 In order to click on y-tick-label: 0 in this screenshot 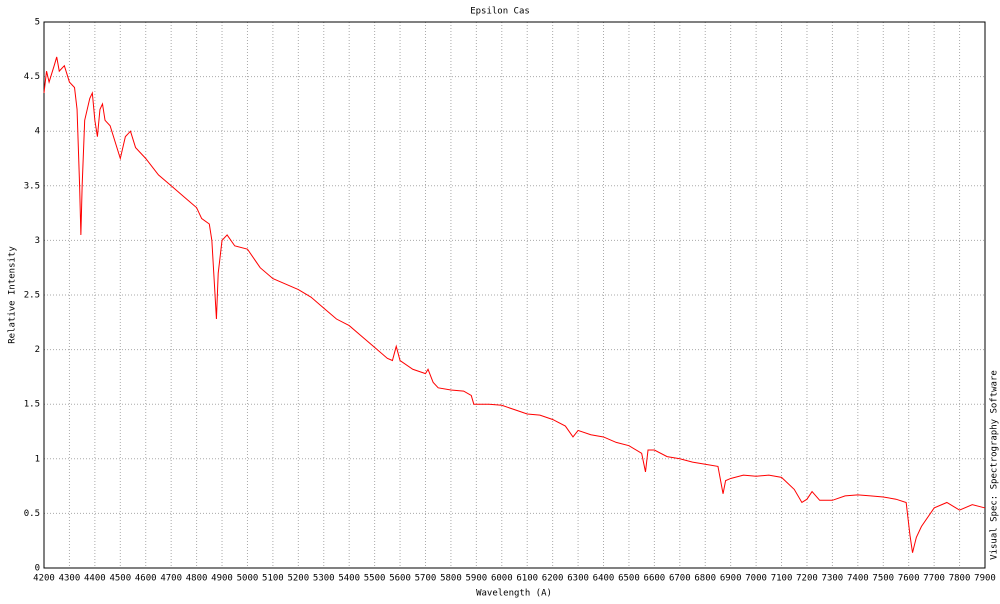, I will do `click(37, 569)`.